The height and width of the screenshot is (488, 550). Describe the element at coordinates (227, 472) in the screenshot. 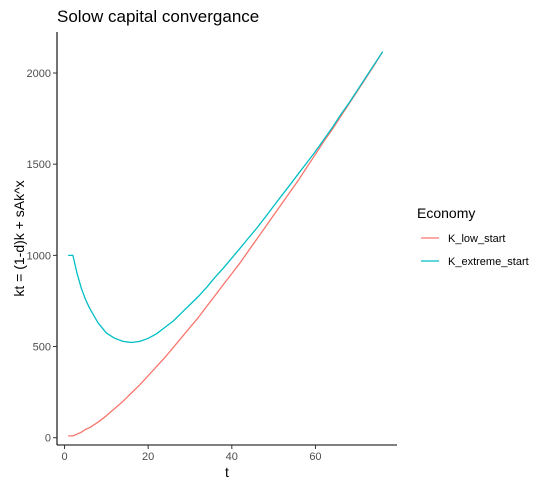

I see `x-axis-title: t` at that location.